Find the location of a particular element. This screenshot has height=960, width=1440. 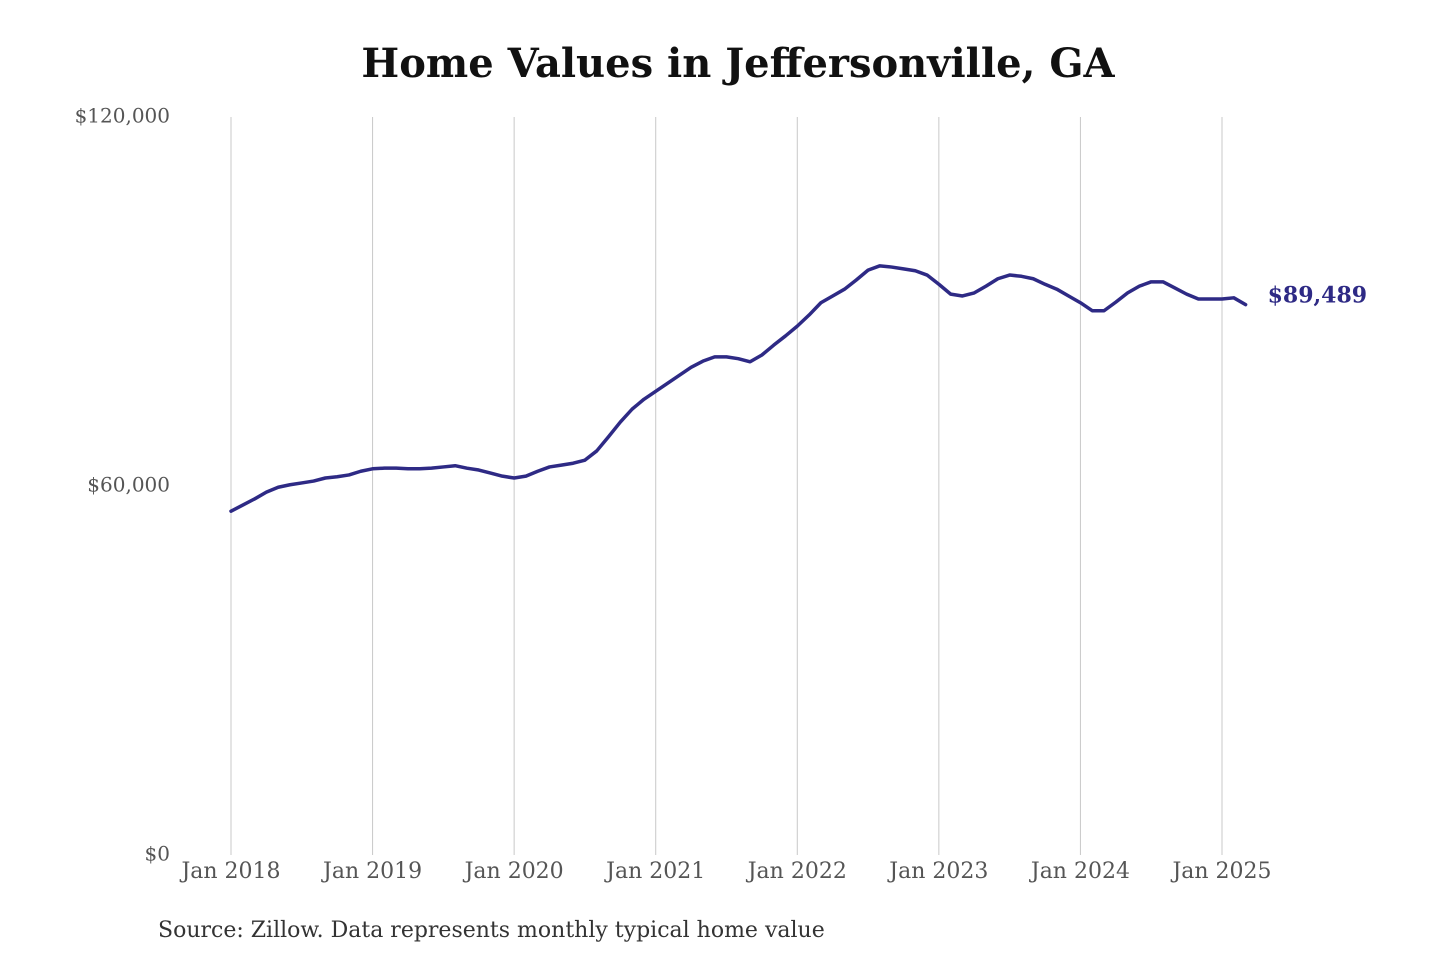

x-tick-label: Jan 2022 is located at coordinates (796, 871).